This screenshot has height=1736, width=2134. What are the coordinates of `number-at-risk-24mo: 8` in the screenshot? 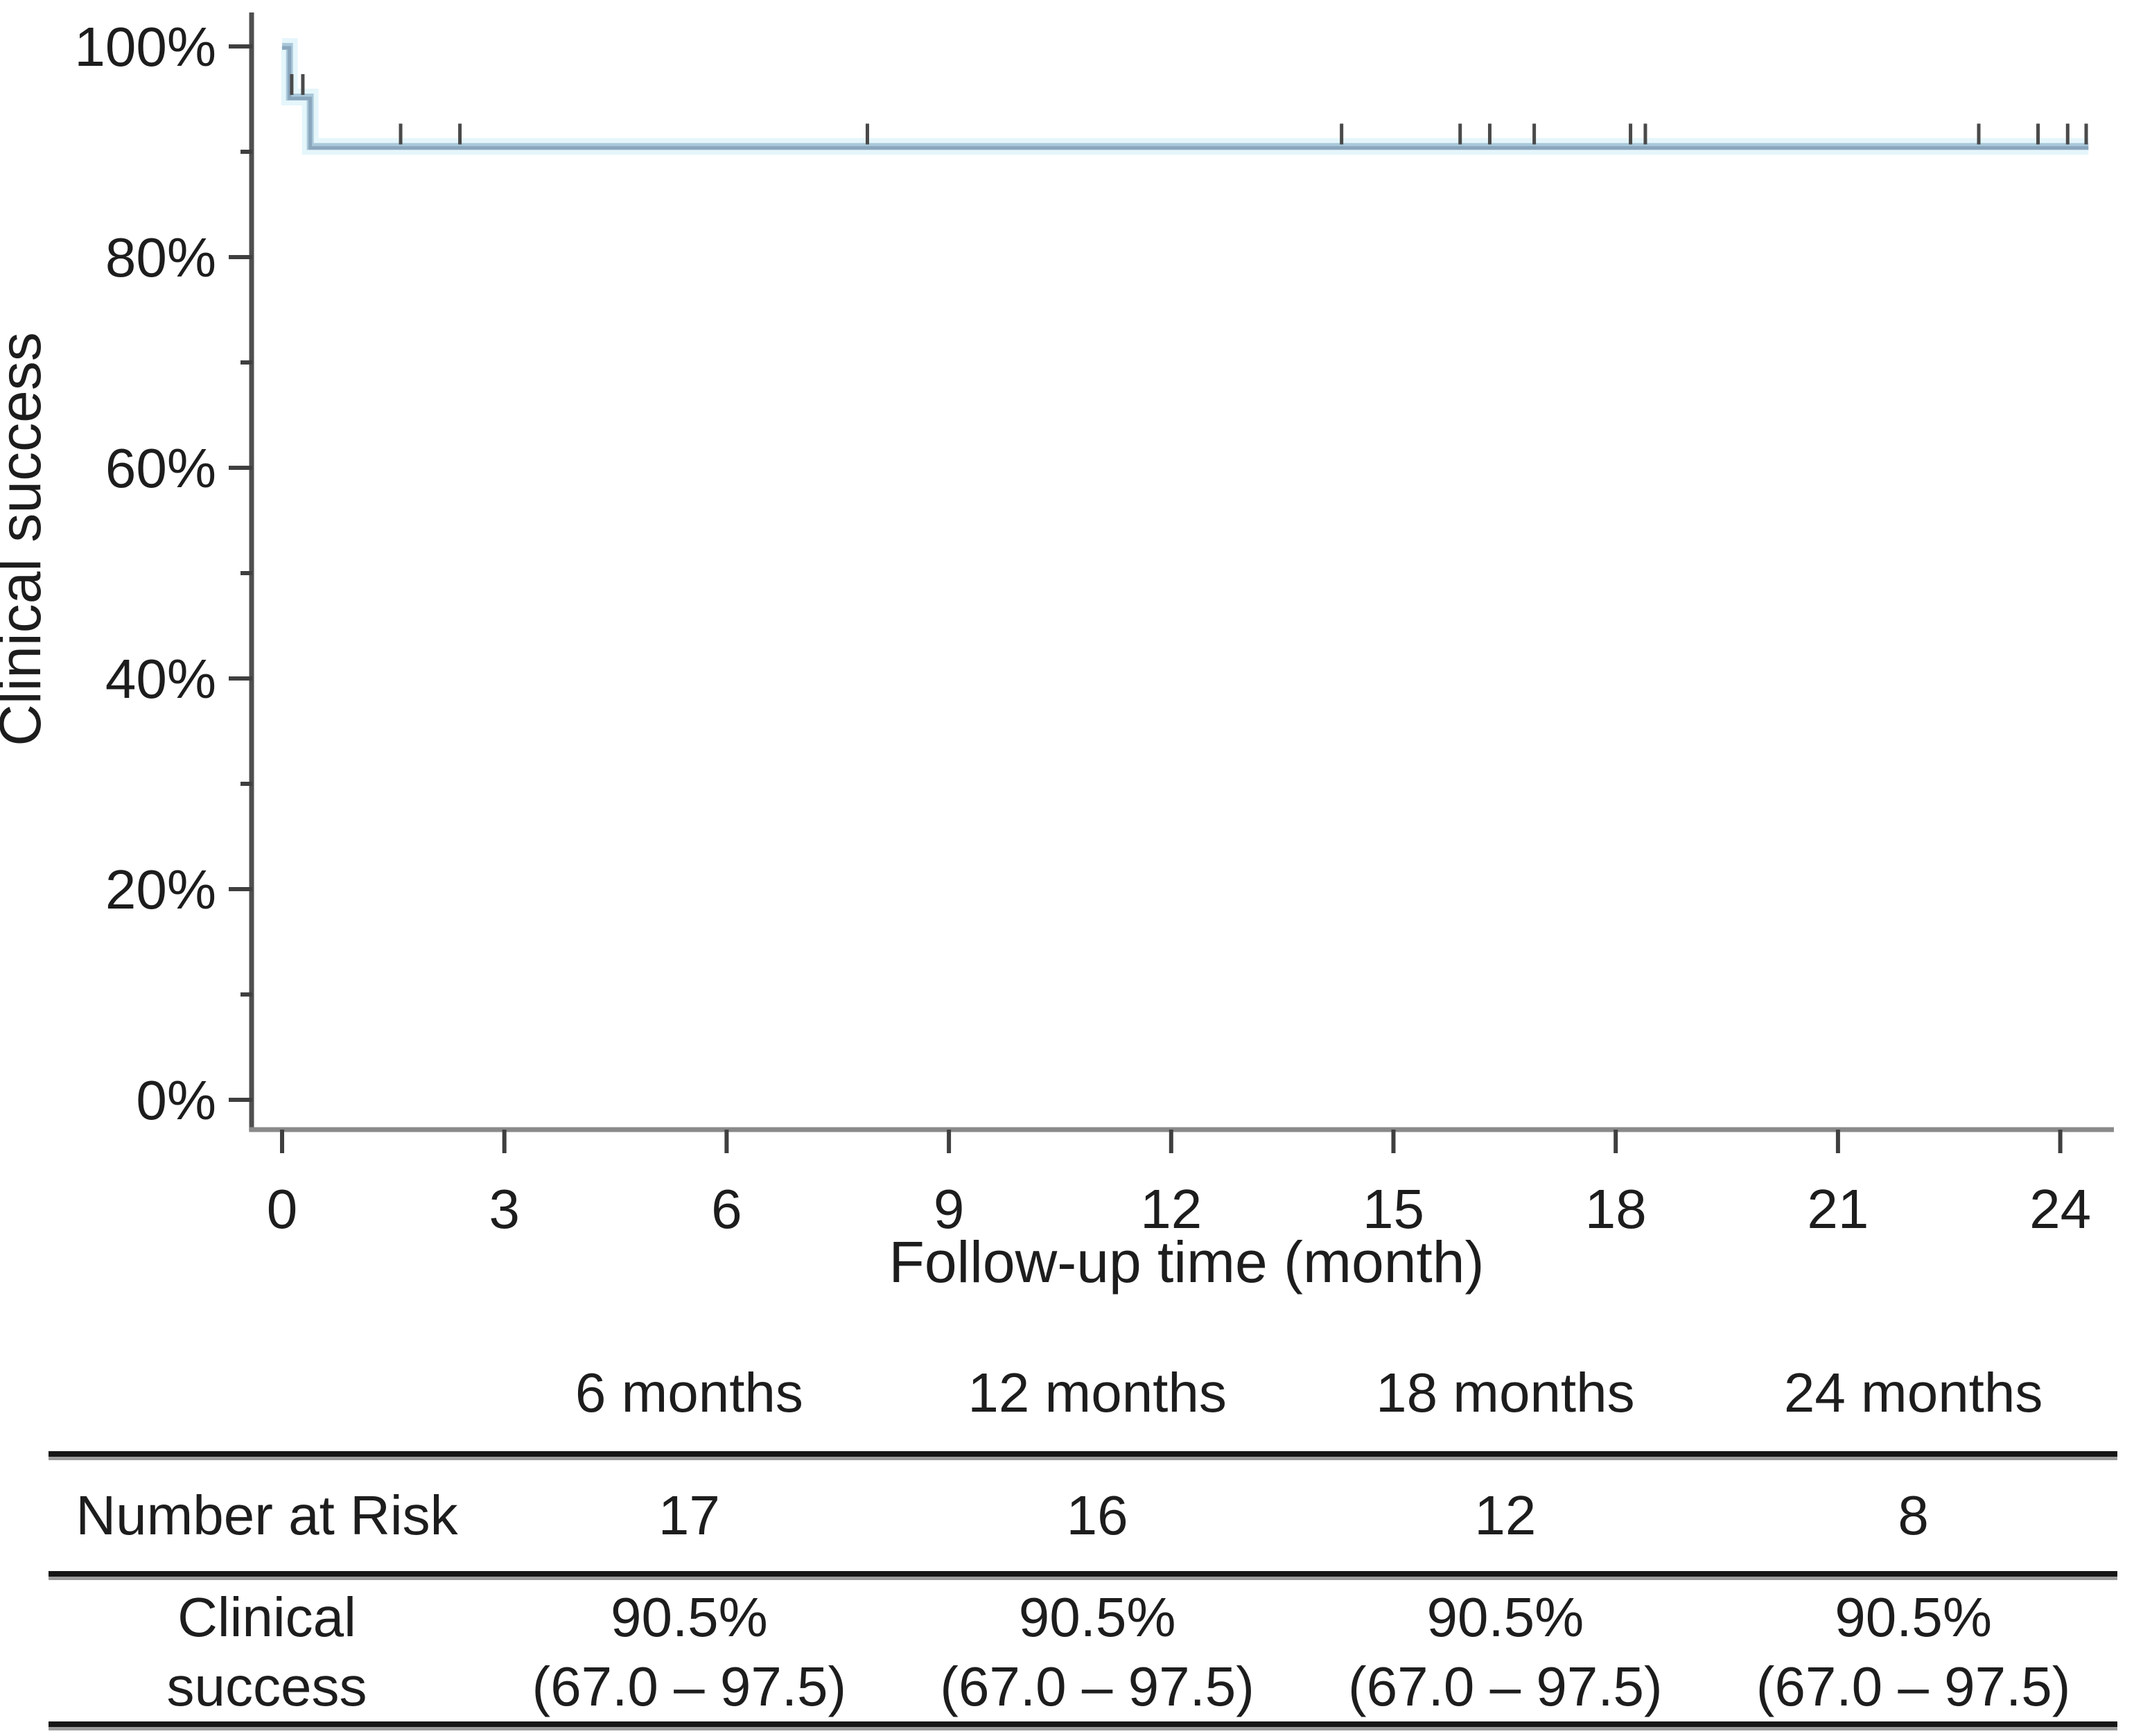 It's located at (1913, 1515).